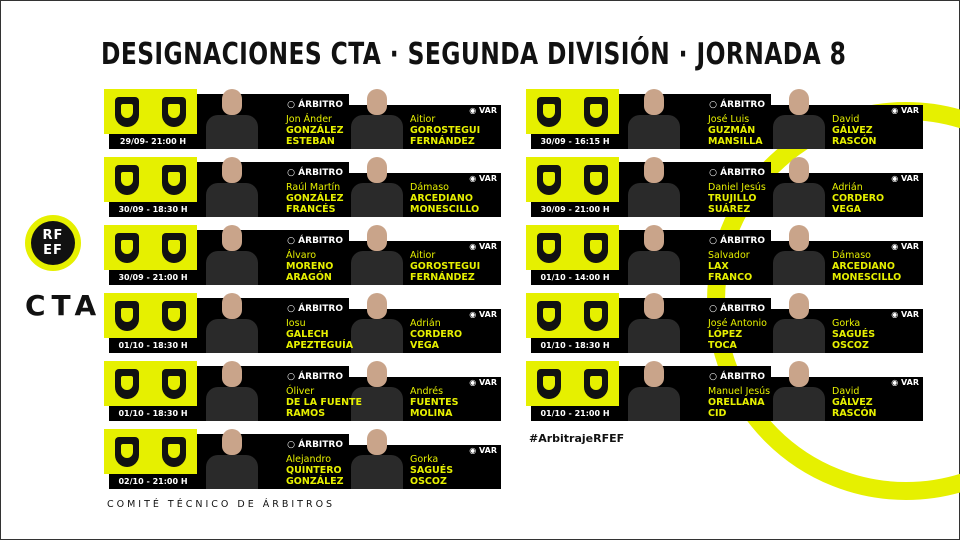 The image size is (960, 541). Describe the element at coordinates (730, 266) in the screenshot. I see `referee-name: Salvador LAX FRANCO` at that location.